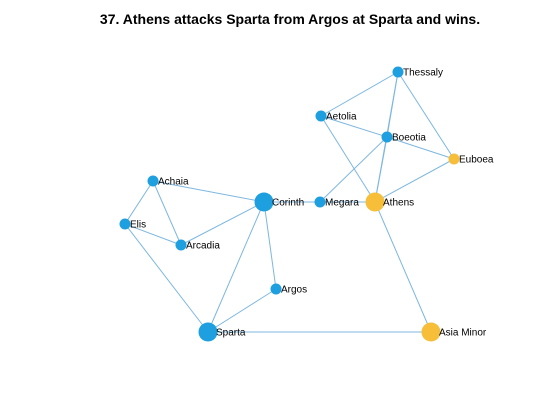 The image size is (560, 420). Describe the element at coordinates (359, 94) in the screenshot. I see `edge-thessaly-aetolia` at that location.